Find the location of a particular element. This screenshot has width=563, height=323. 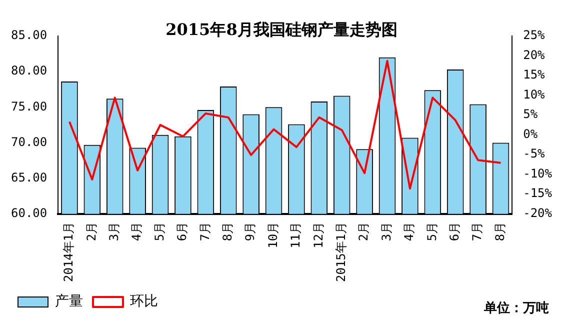

y-tick-label: 60.00 is located at coordinates (29, 213).